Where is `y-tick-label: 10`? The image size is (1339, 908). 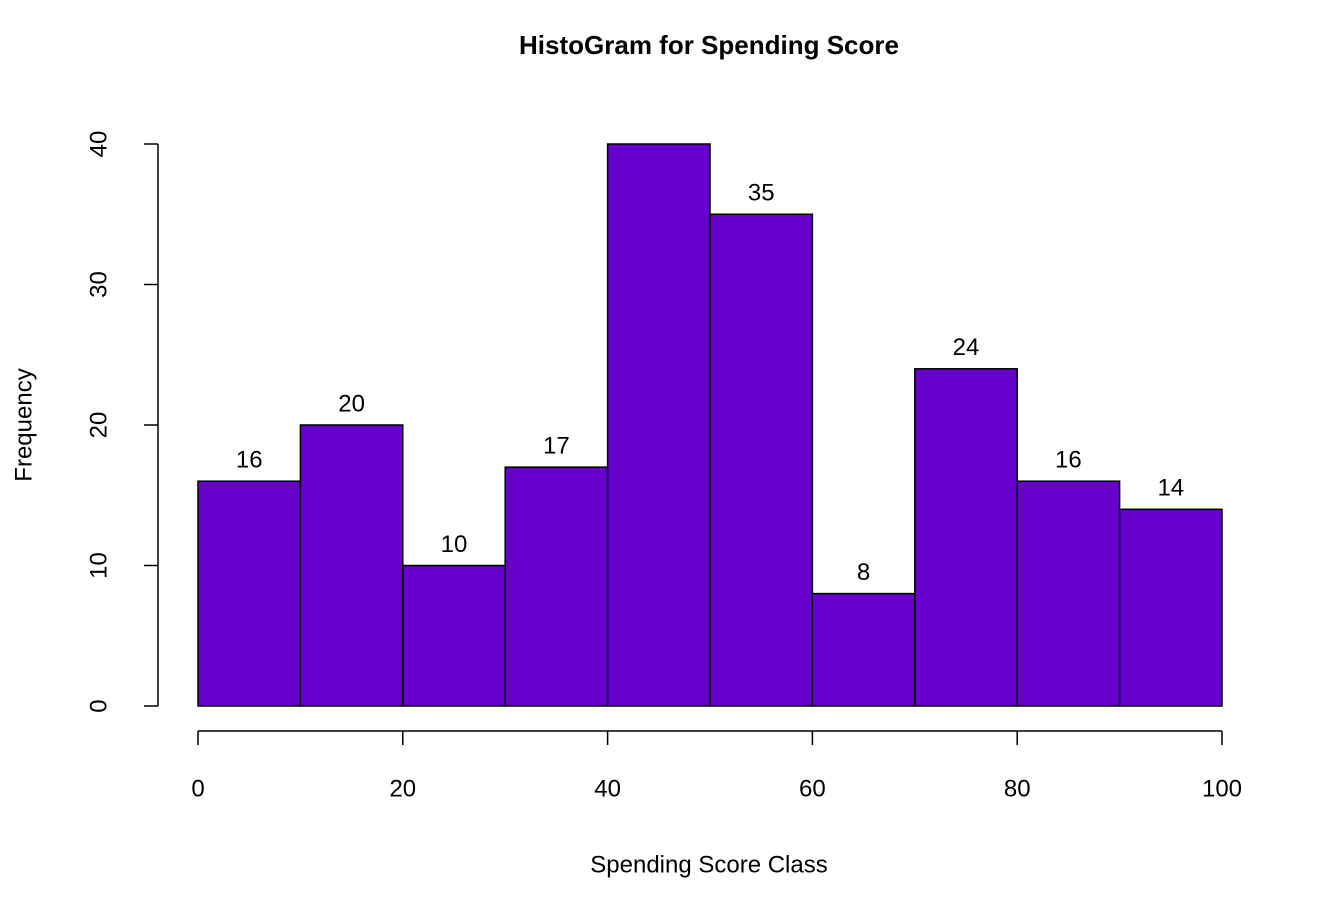
y-tick-label: 10 is located at coordinates (98, 565).